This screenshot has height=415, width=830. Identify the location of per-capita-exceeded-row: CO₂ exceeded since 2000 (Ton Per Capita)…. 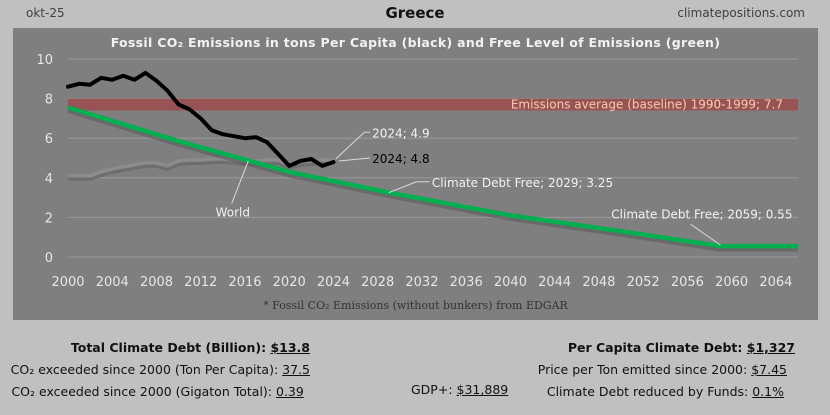
(160, 371).